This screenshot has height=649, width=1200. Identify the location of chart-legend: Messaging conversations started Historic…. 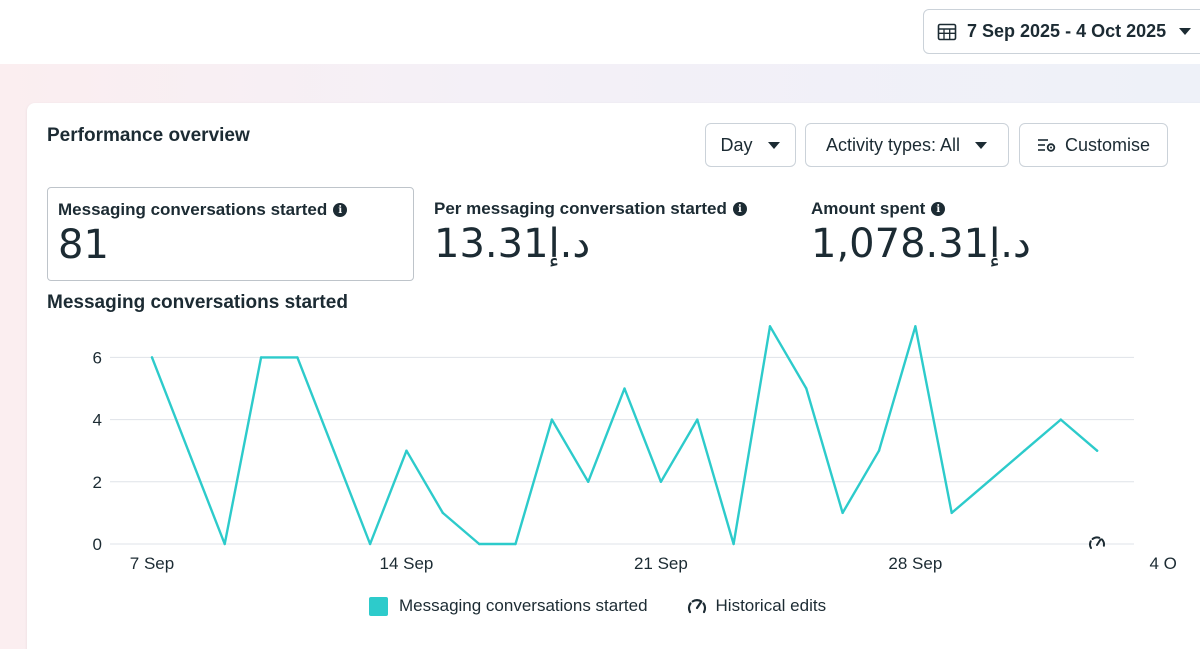
(597, 606).